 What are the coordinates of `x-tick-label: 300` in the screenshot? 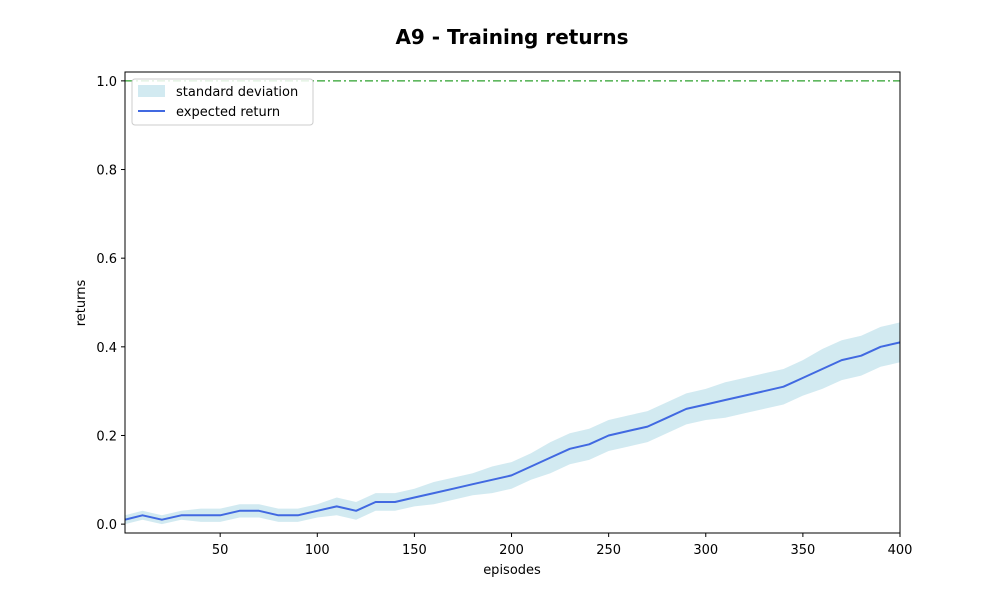 It's located at (705, 550).